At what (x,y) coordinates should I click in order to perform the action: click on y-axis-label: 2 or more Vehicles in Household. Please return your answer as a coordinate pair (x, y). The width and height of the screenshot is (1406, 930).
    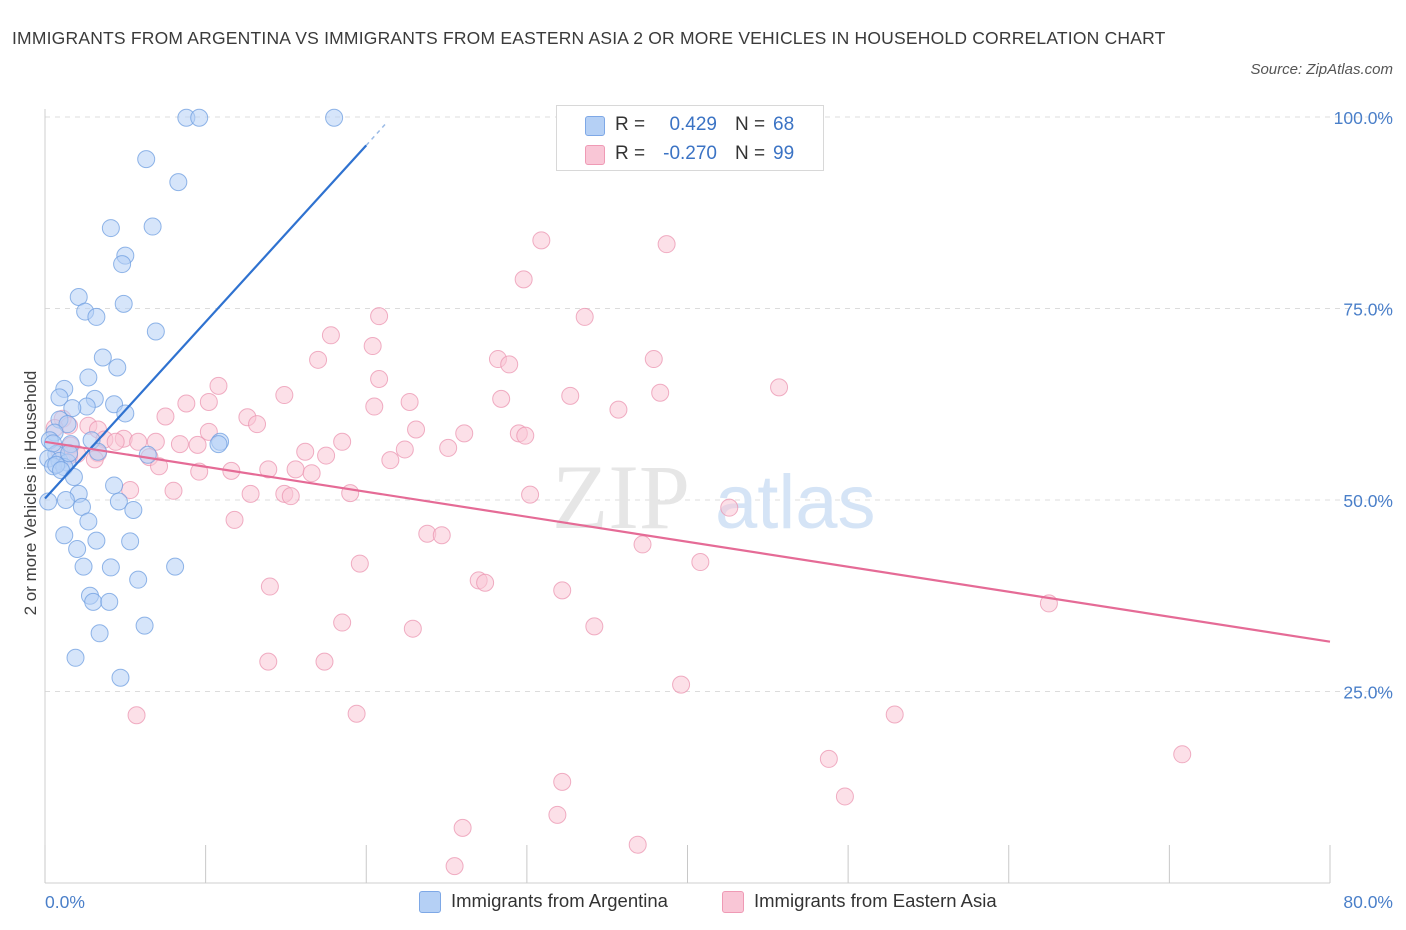
    Looking at the image, I should click on (30, 493).